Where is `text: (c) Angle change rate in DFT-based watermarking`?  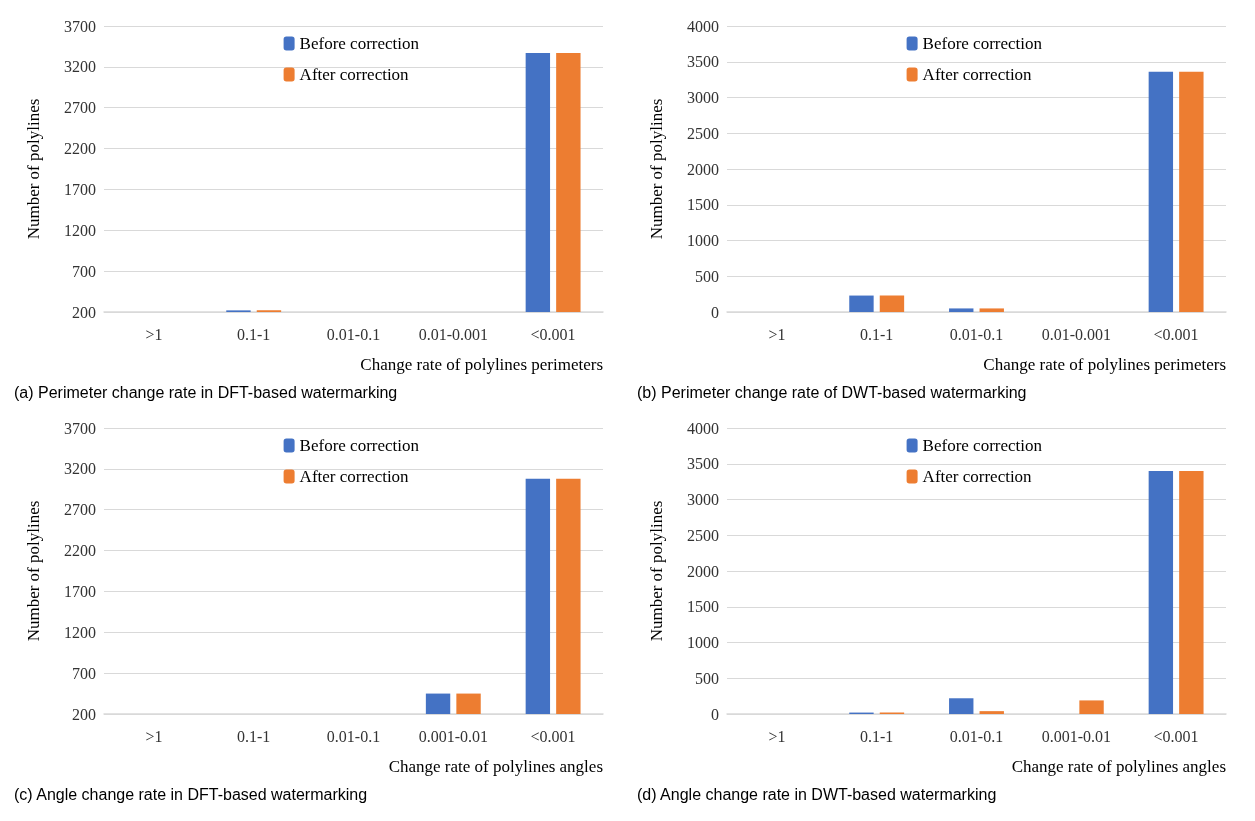
text: (c) Angle change rate in DFT-based watermarking is located at coordinates (191, 794).